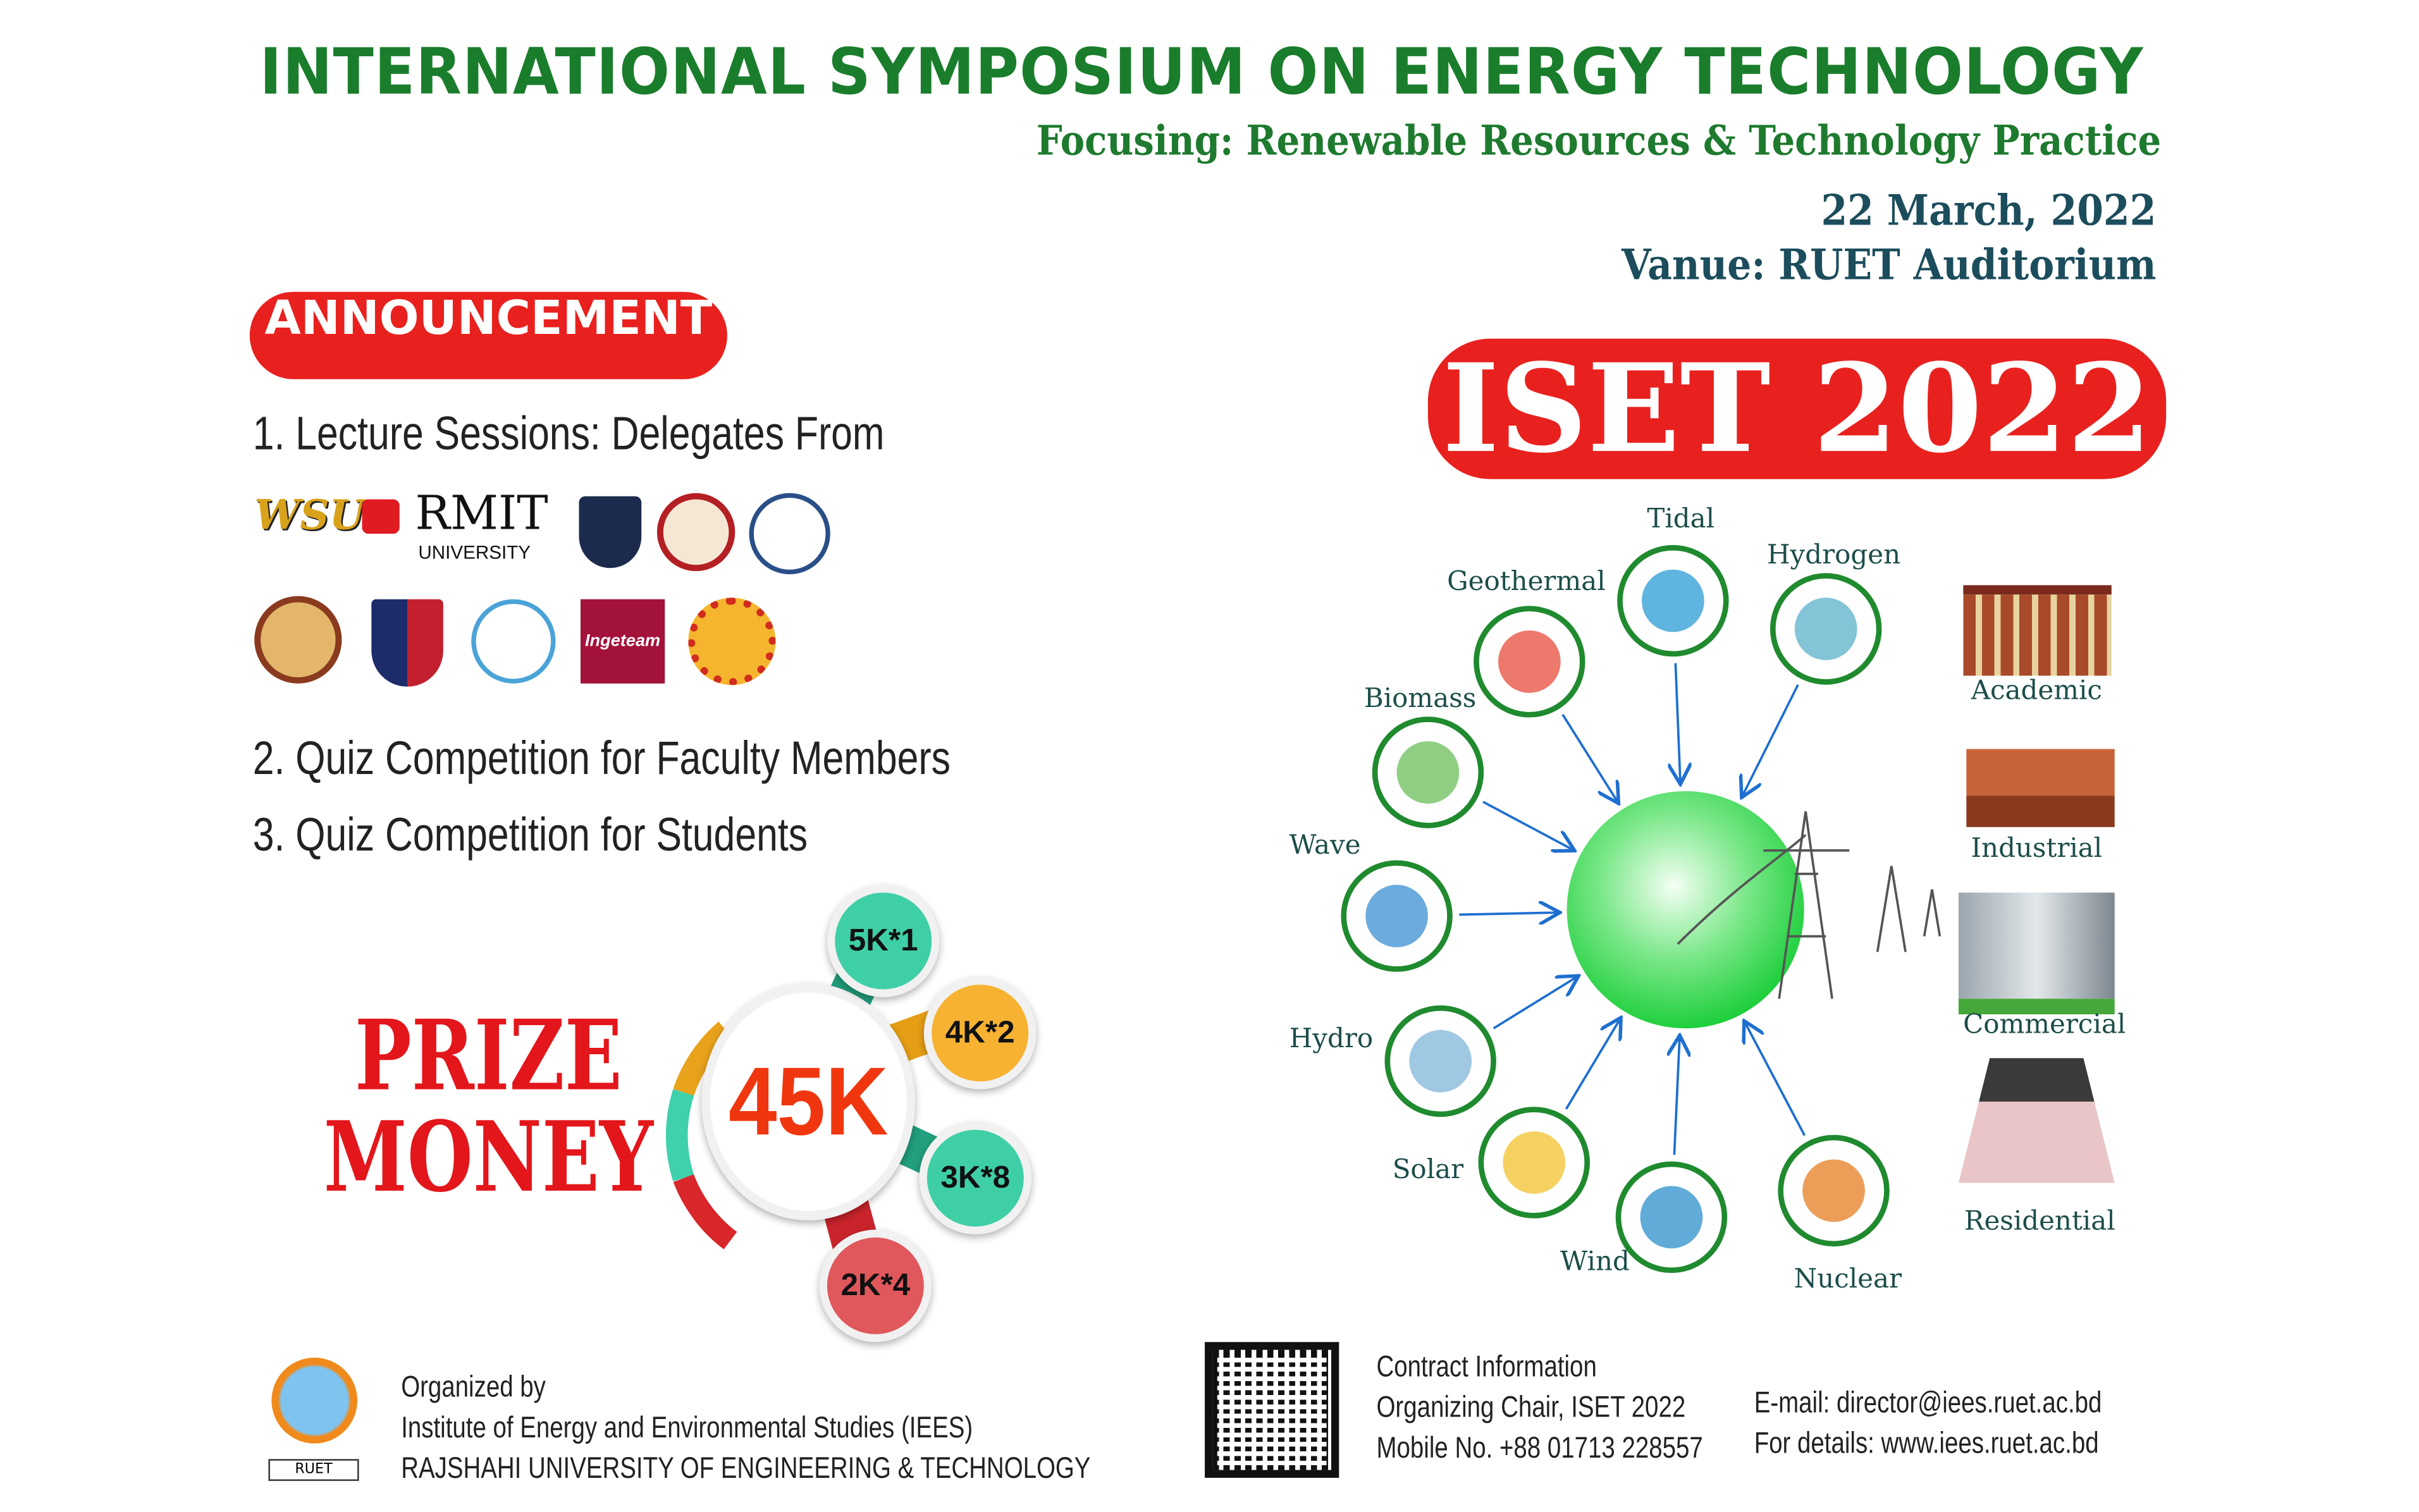  I want to click on prize-total: 45K, so click(808, 1101).